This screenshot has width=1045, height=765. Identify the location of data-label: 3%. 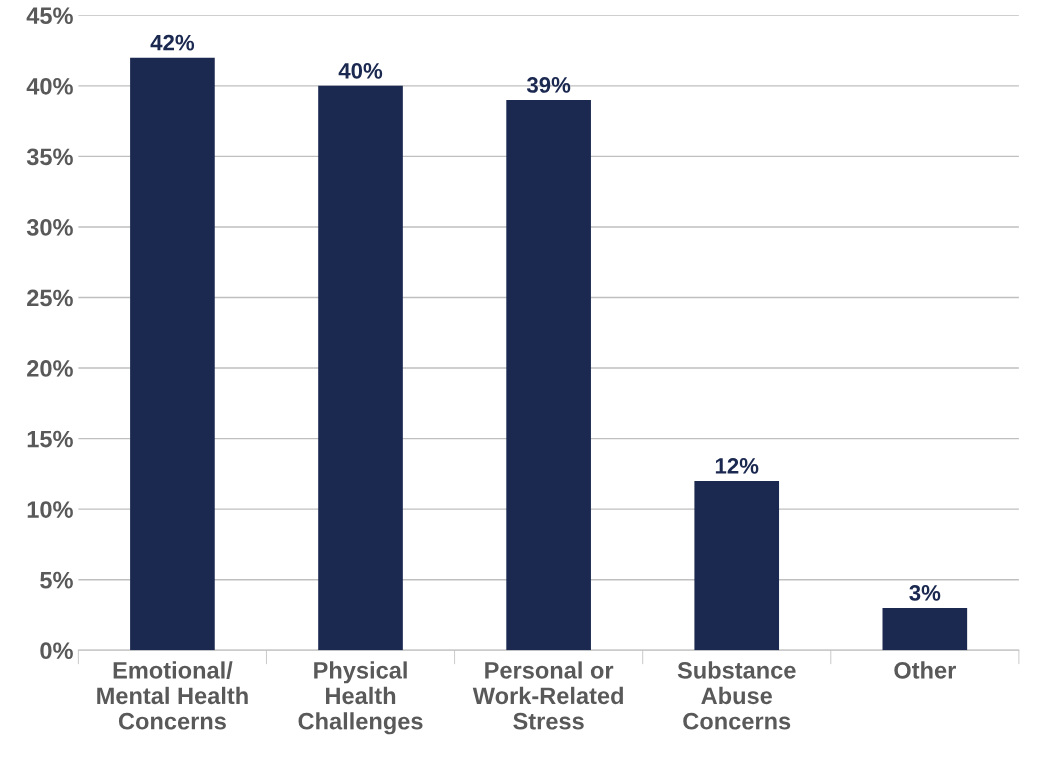
(925, 593).